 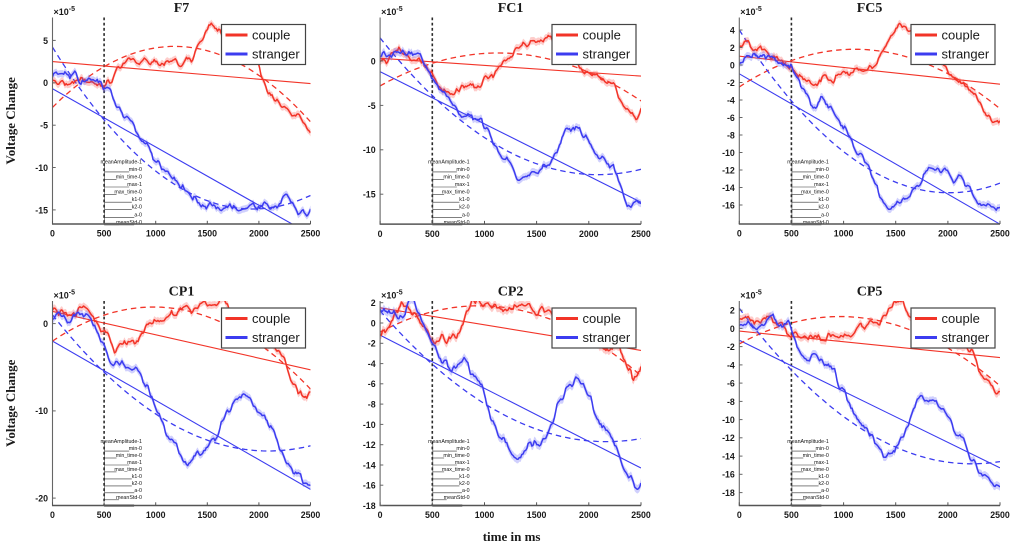 I want to click on svg-text: -14, so click(x=728, y=188).